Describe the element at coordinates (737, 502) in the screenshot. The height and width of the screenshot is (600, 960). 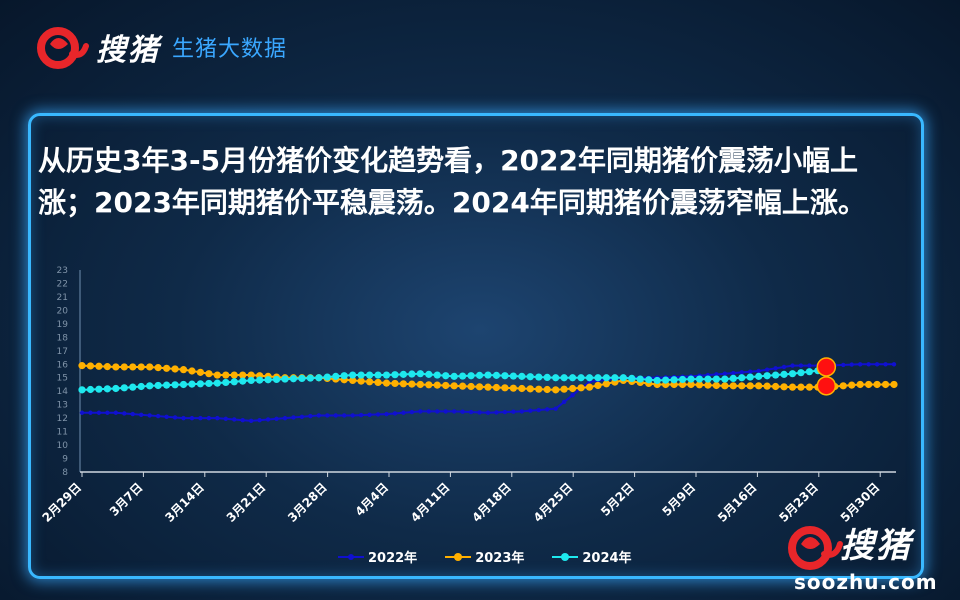
I see `x-tick-label: 5月16日` at that location.